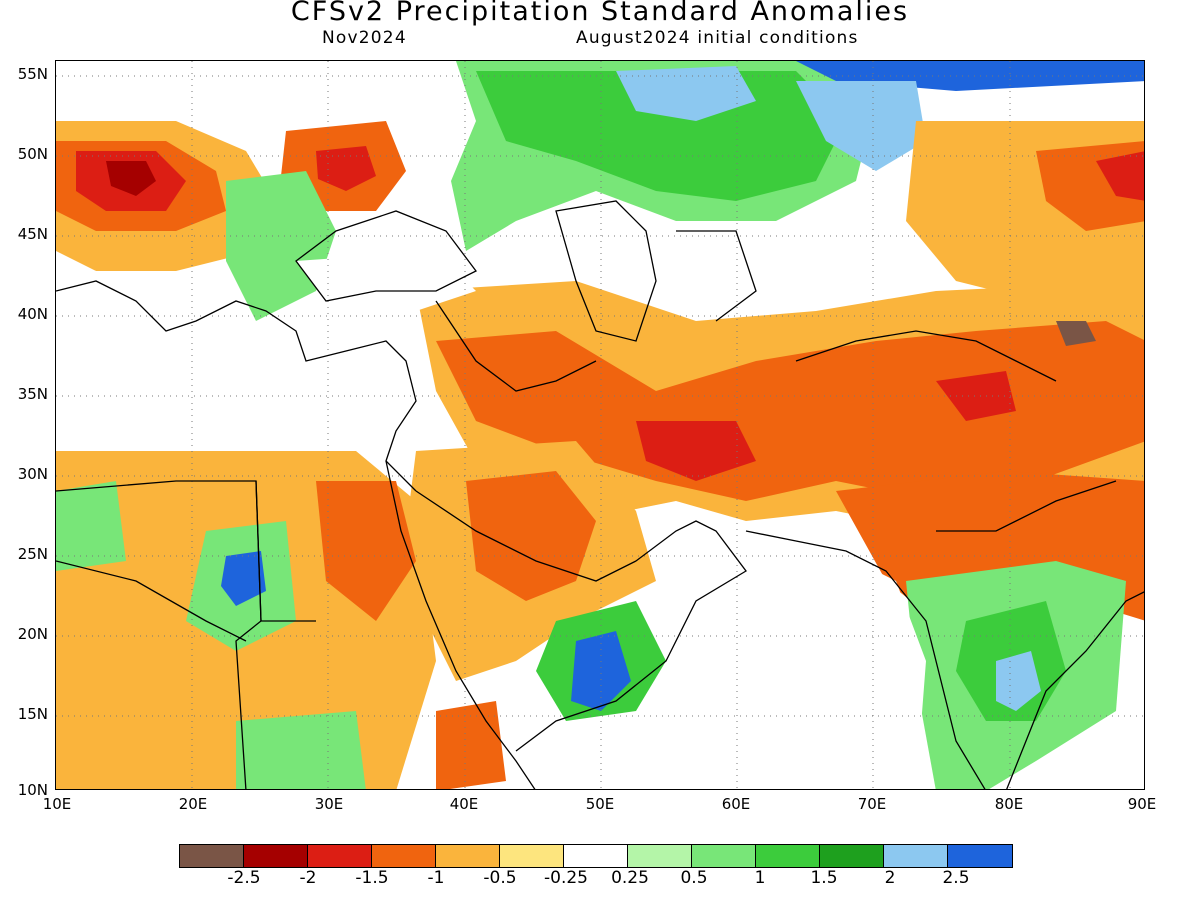  Describe the element at coordinates (760, 878) in the screenshot. I see `colorbar-label: 1` at that location.